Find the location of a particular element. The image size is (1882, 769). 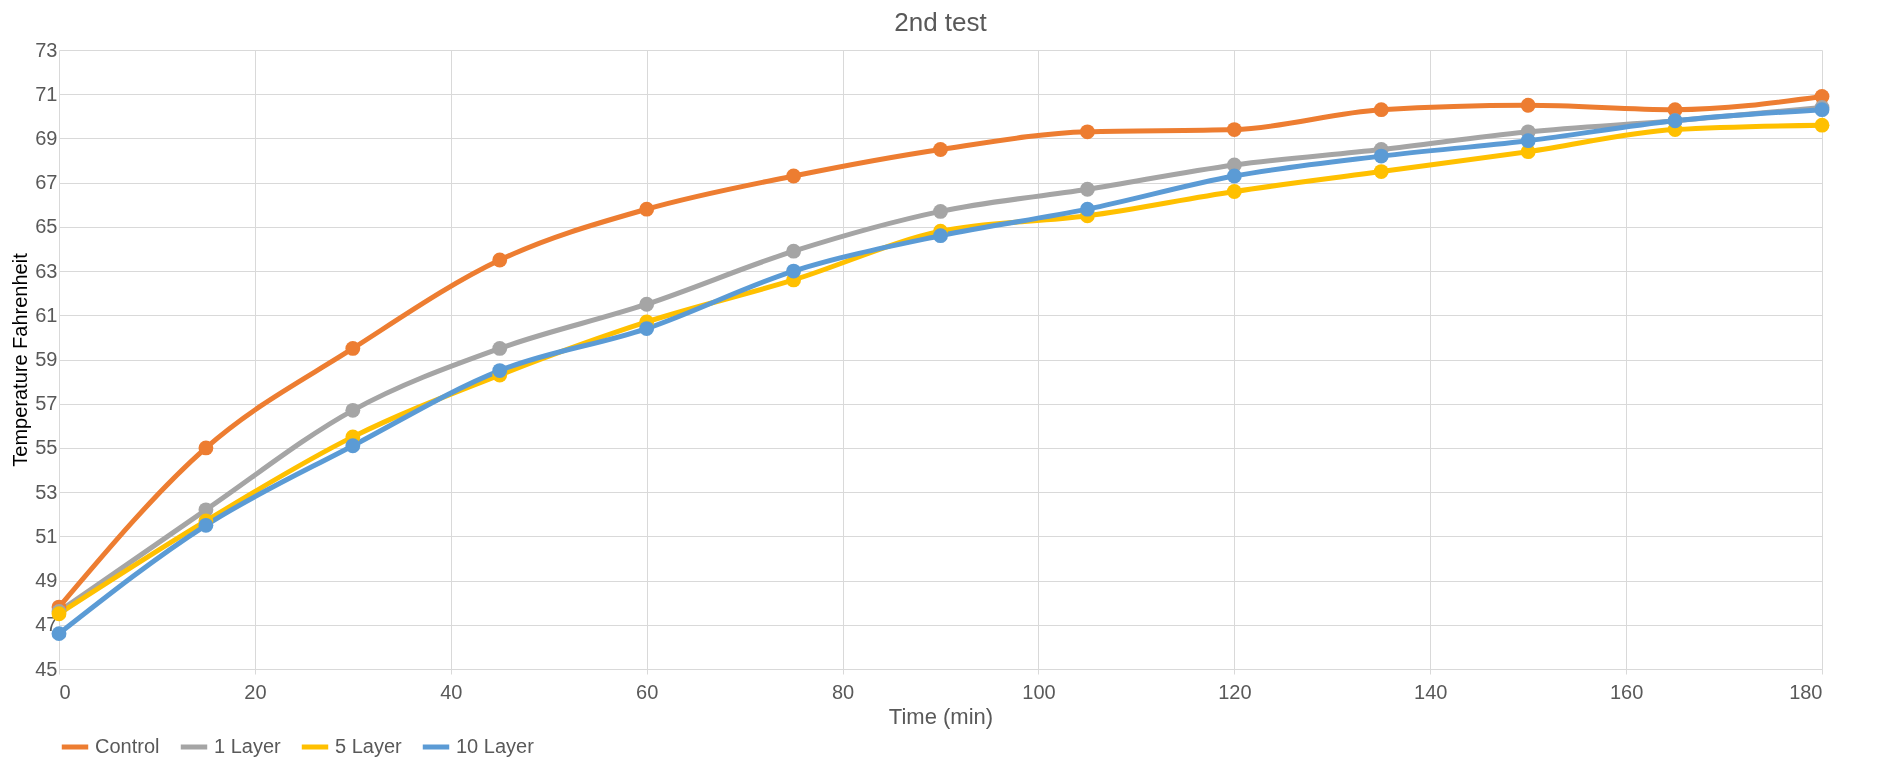

x-tick-label: 100 is located at coordinates (1039, 691).